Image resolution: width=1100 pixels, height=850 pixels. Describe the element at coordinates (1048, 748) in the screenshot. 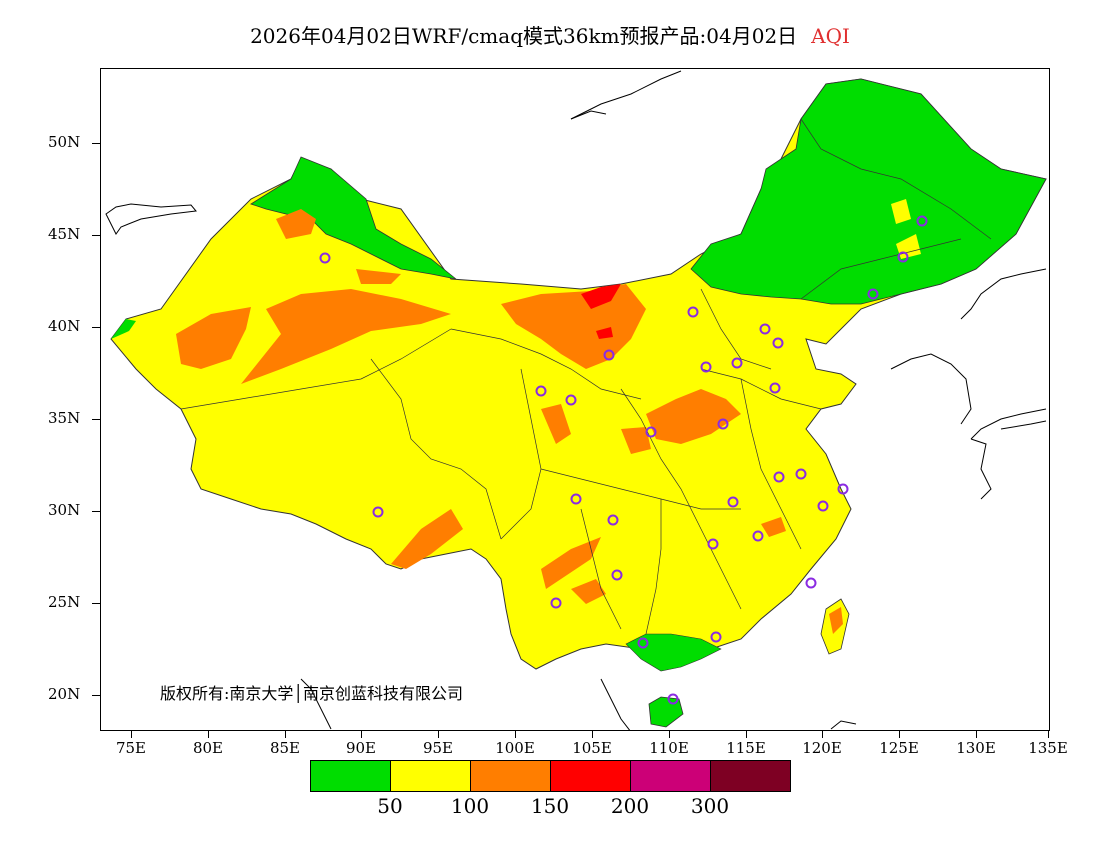

I see `lon-label-135e: 135E` at that location.